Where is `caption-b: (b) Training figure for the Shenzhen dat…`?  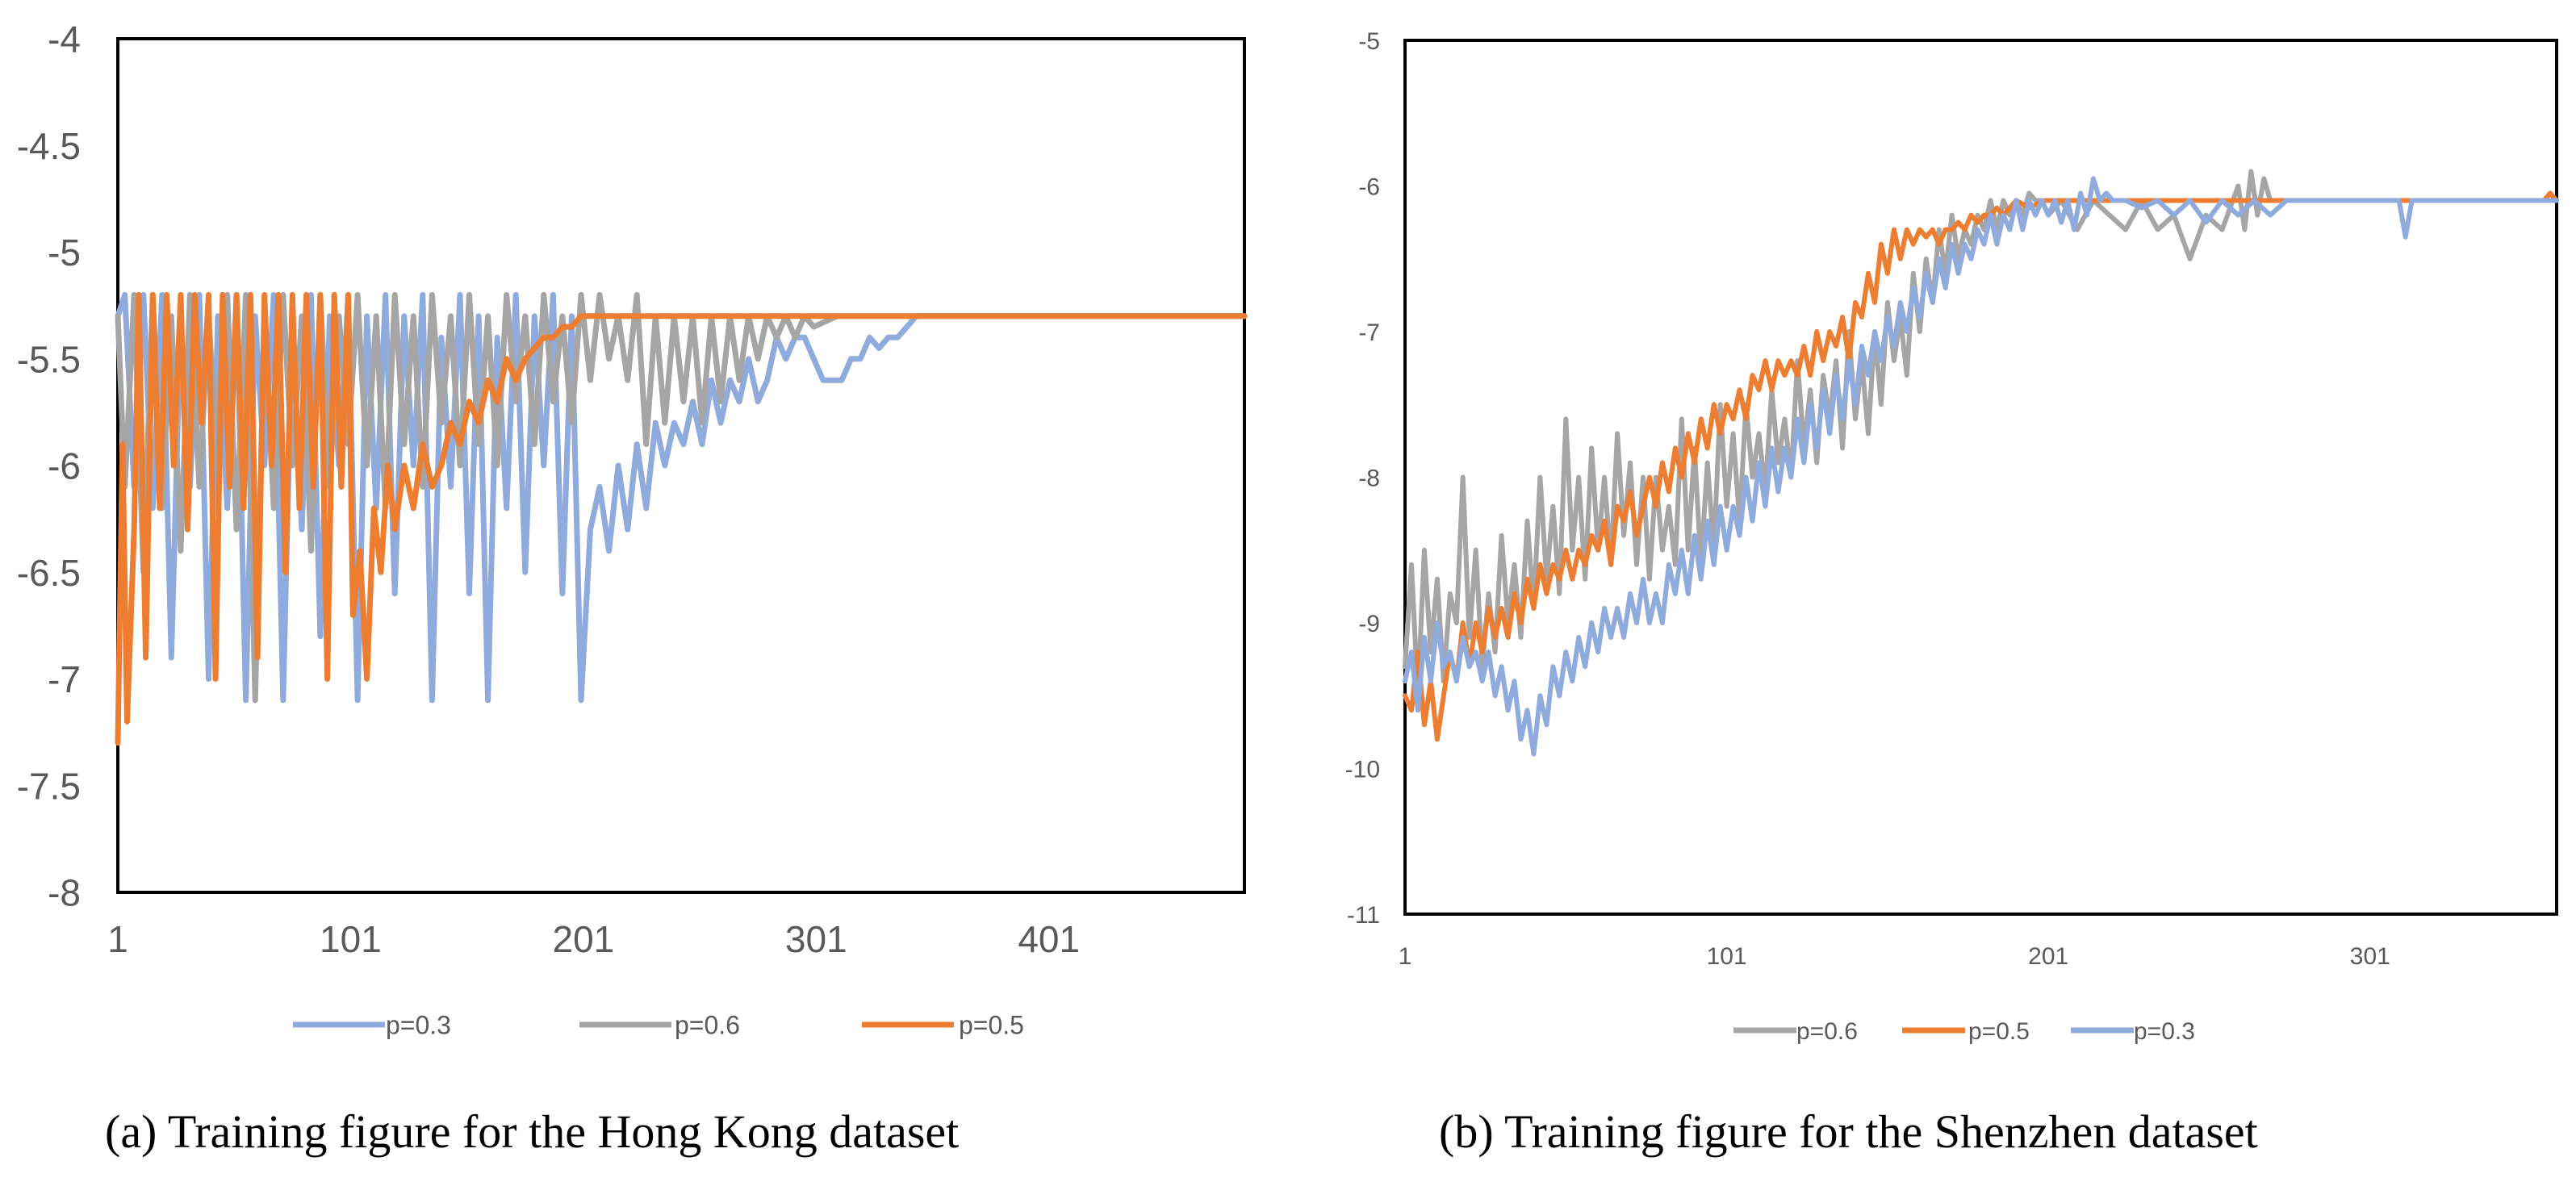 caption-b: (b) Training figure for the Shenzhen dat… is located at coordinates (1848, 1132).